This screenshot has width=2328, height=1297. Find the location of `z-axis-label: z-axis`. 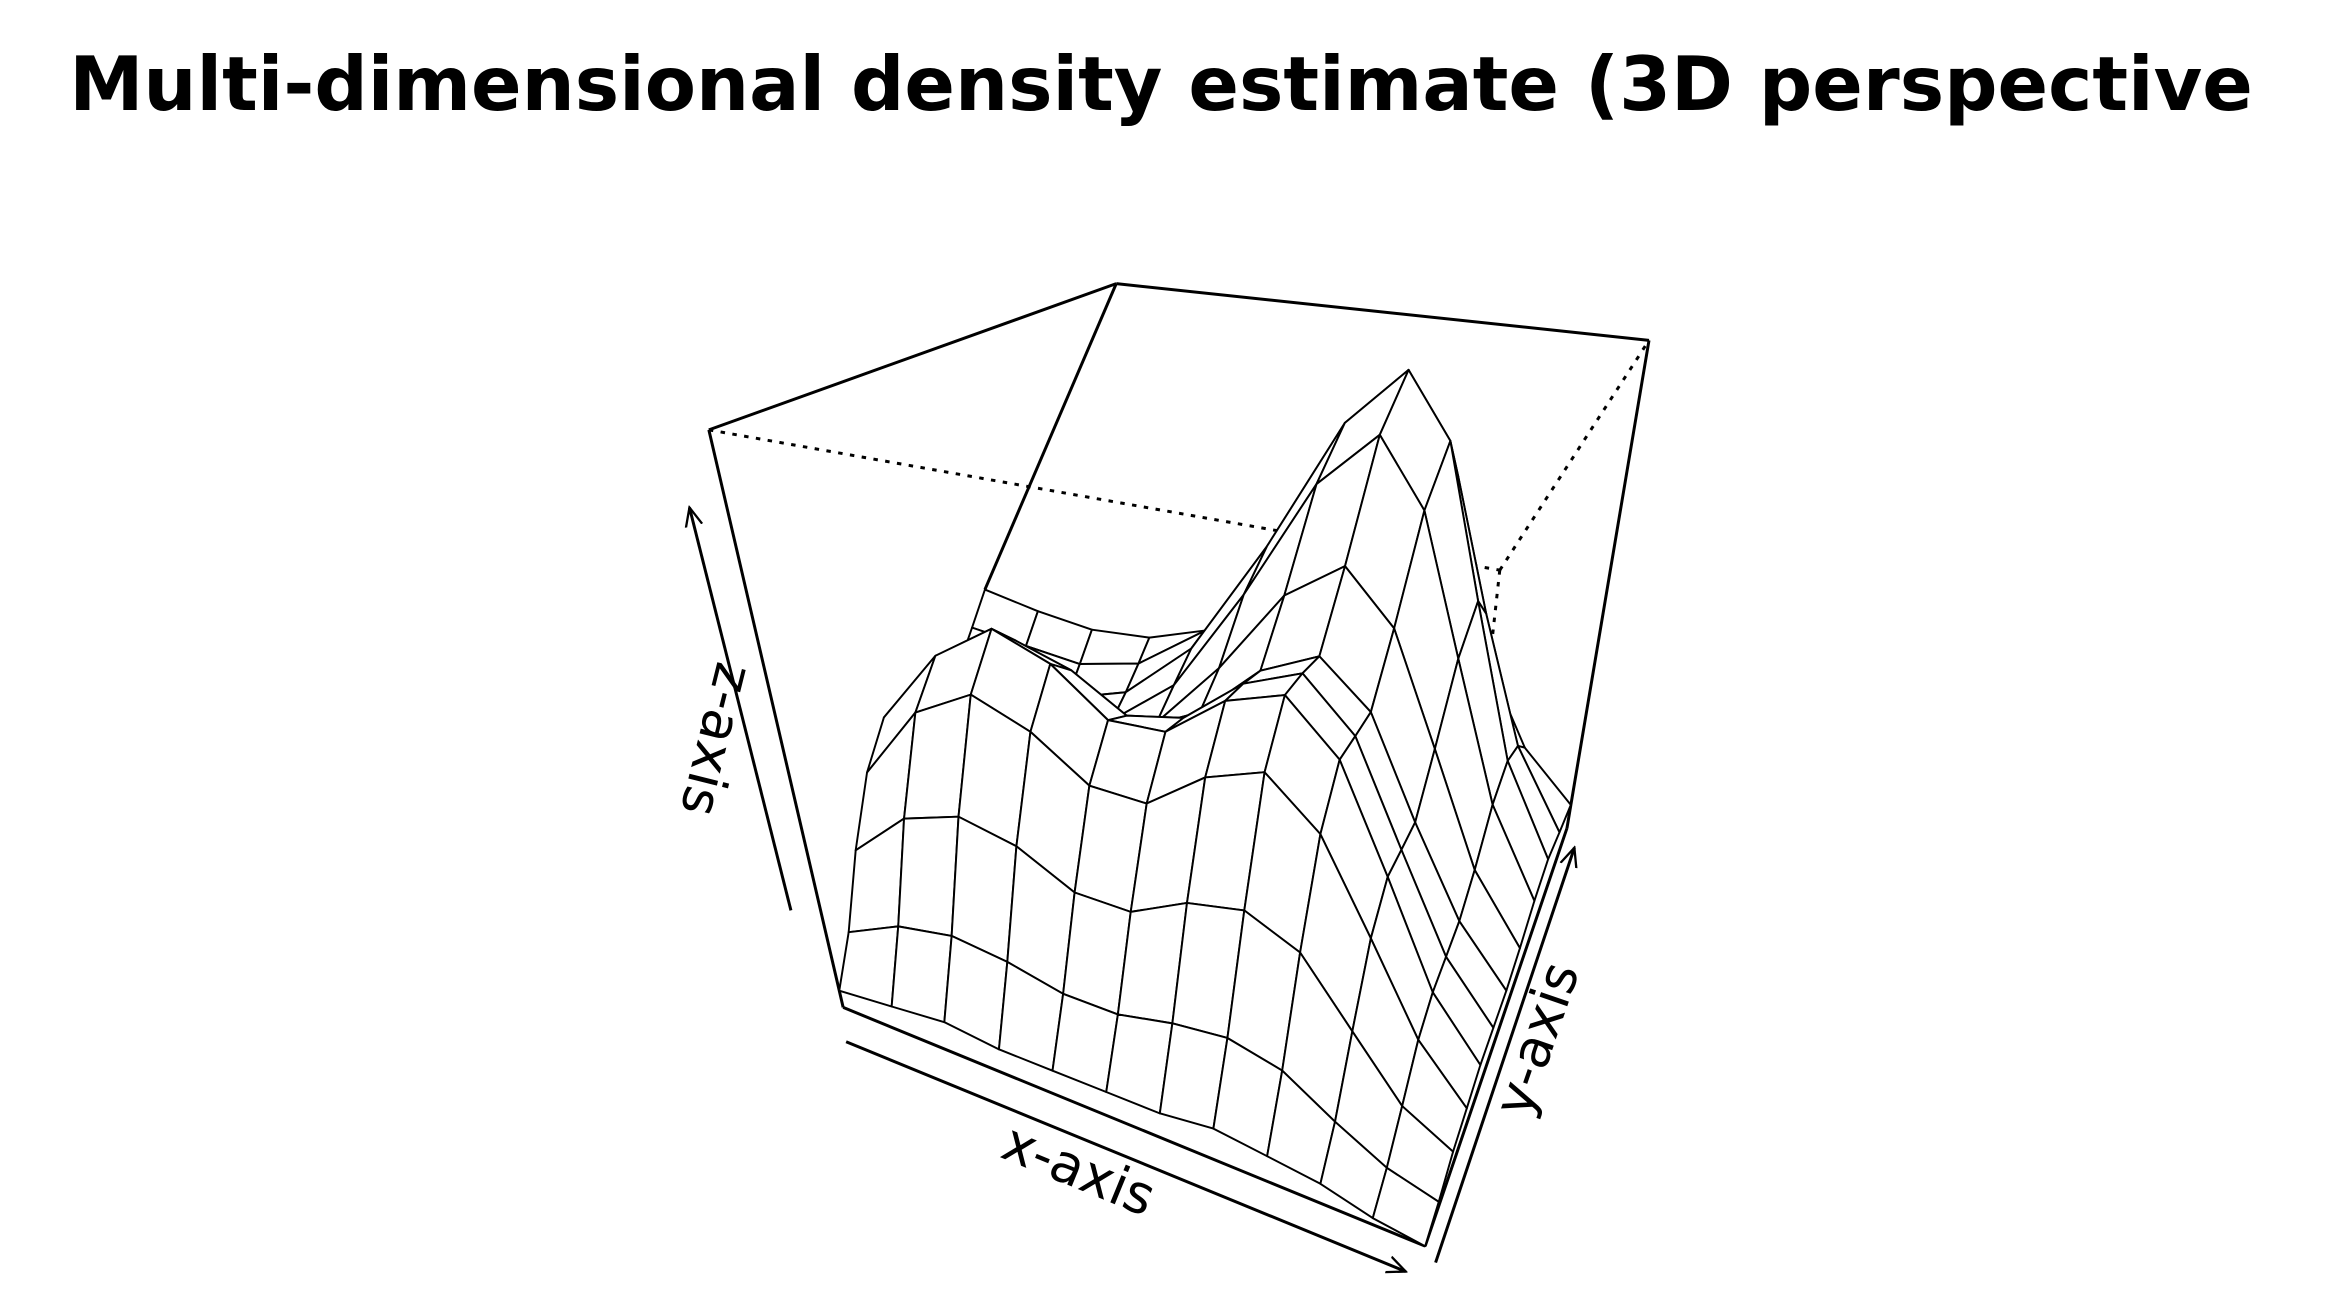

z-axis-label: z-axis is located at coordinates (717, 740).